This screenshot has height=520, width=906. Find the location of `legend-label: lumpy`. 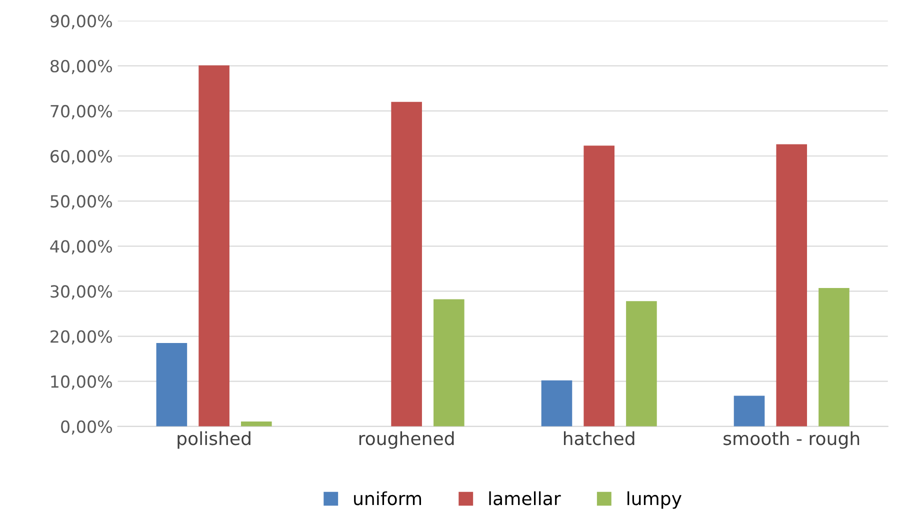

legend-label: lumpy is located at coordinates (655, 500).